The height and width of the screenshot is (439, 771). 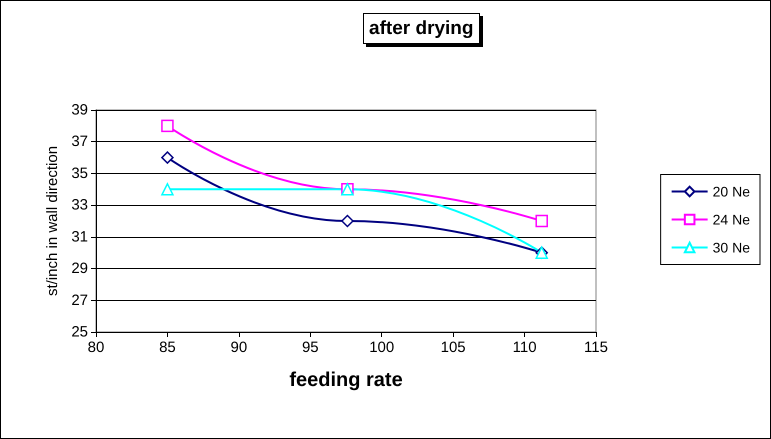 I want to click on x-tick-label: 80, so click(x=96, y=347).